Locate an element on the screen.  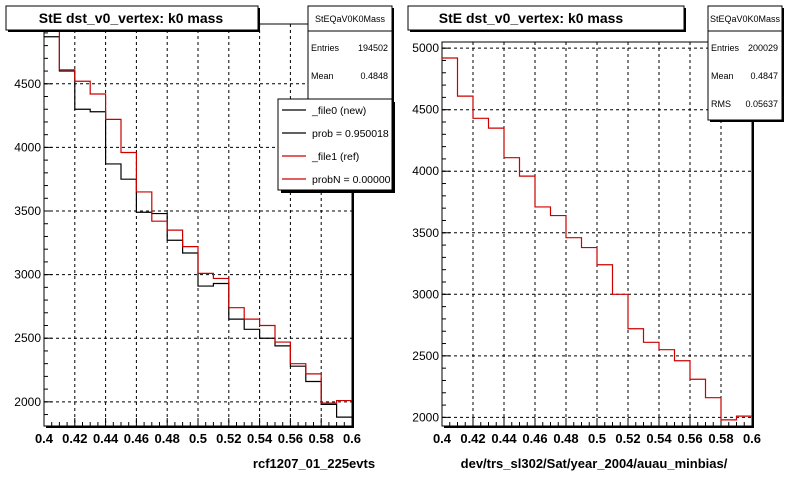
stats-value: 0.4847 is located at coordinates (764, 76).